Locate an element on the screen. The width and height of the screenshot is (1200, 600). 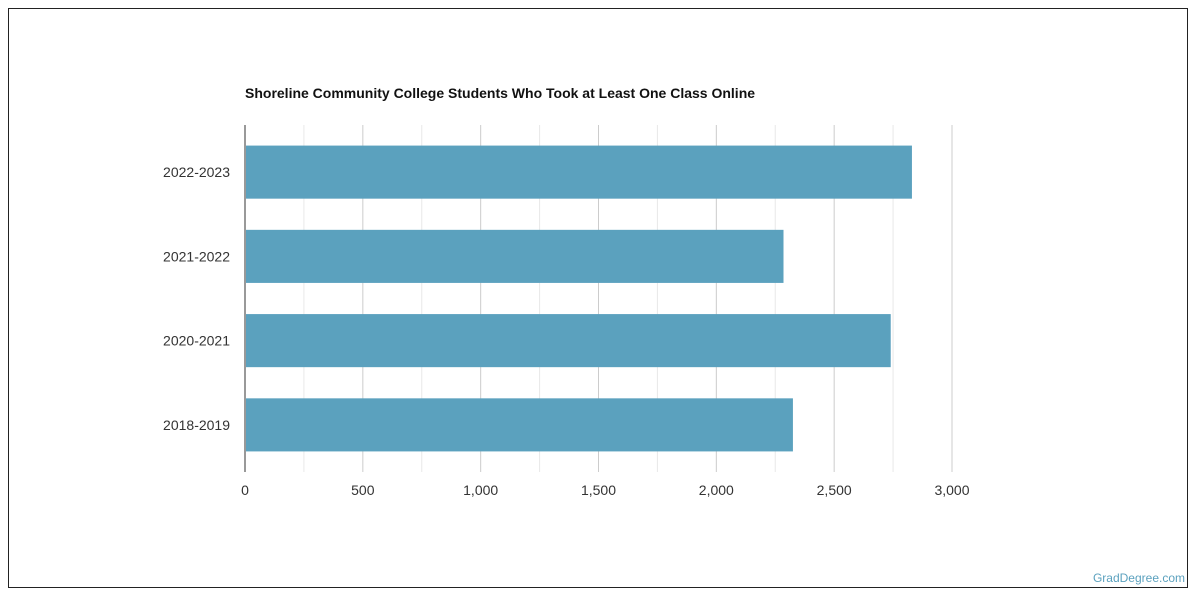
bar-2020-2021 is located at coordinates (568, 341).